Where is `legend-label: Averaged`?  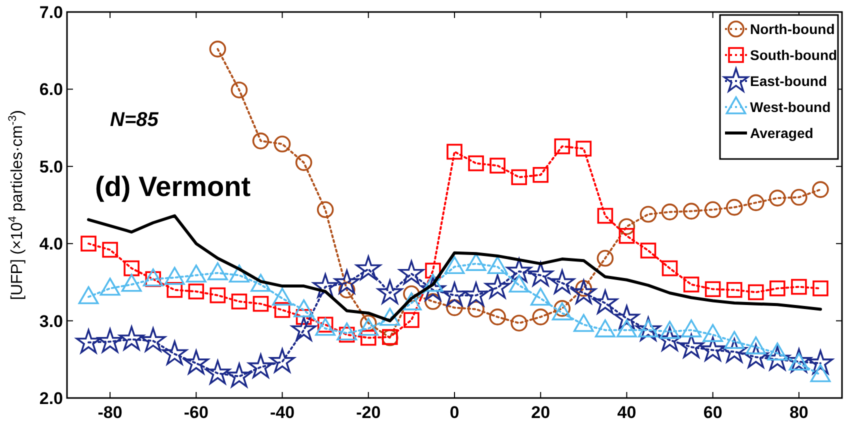
legend-label: Averaged is located at coordinates (782, 132).